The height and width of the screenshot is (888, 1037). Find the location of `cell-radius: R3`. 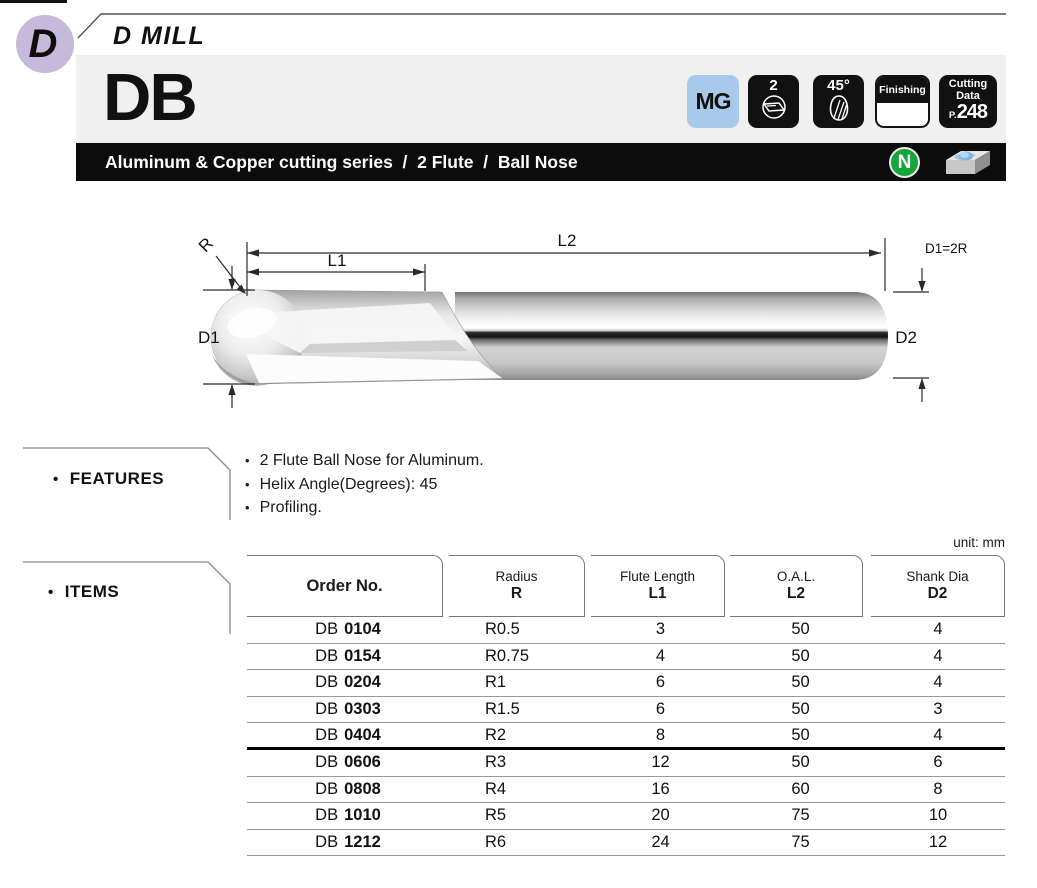

cell-radius: R3 is located at coordinates (496, 762).